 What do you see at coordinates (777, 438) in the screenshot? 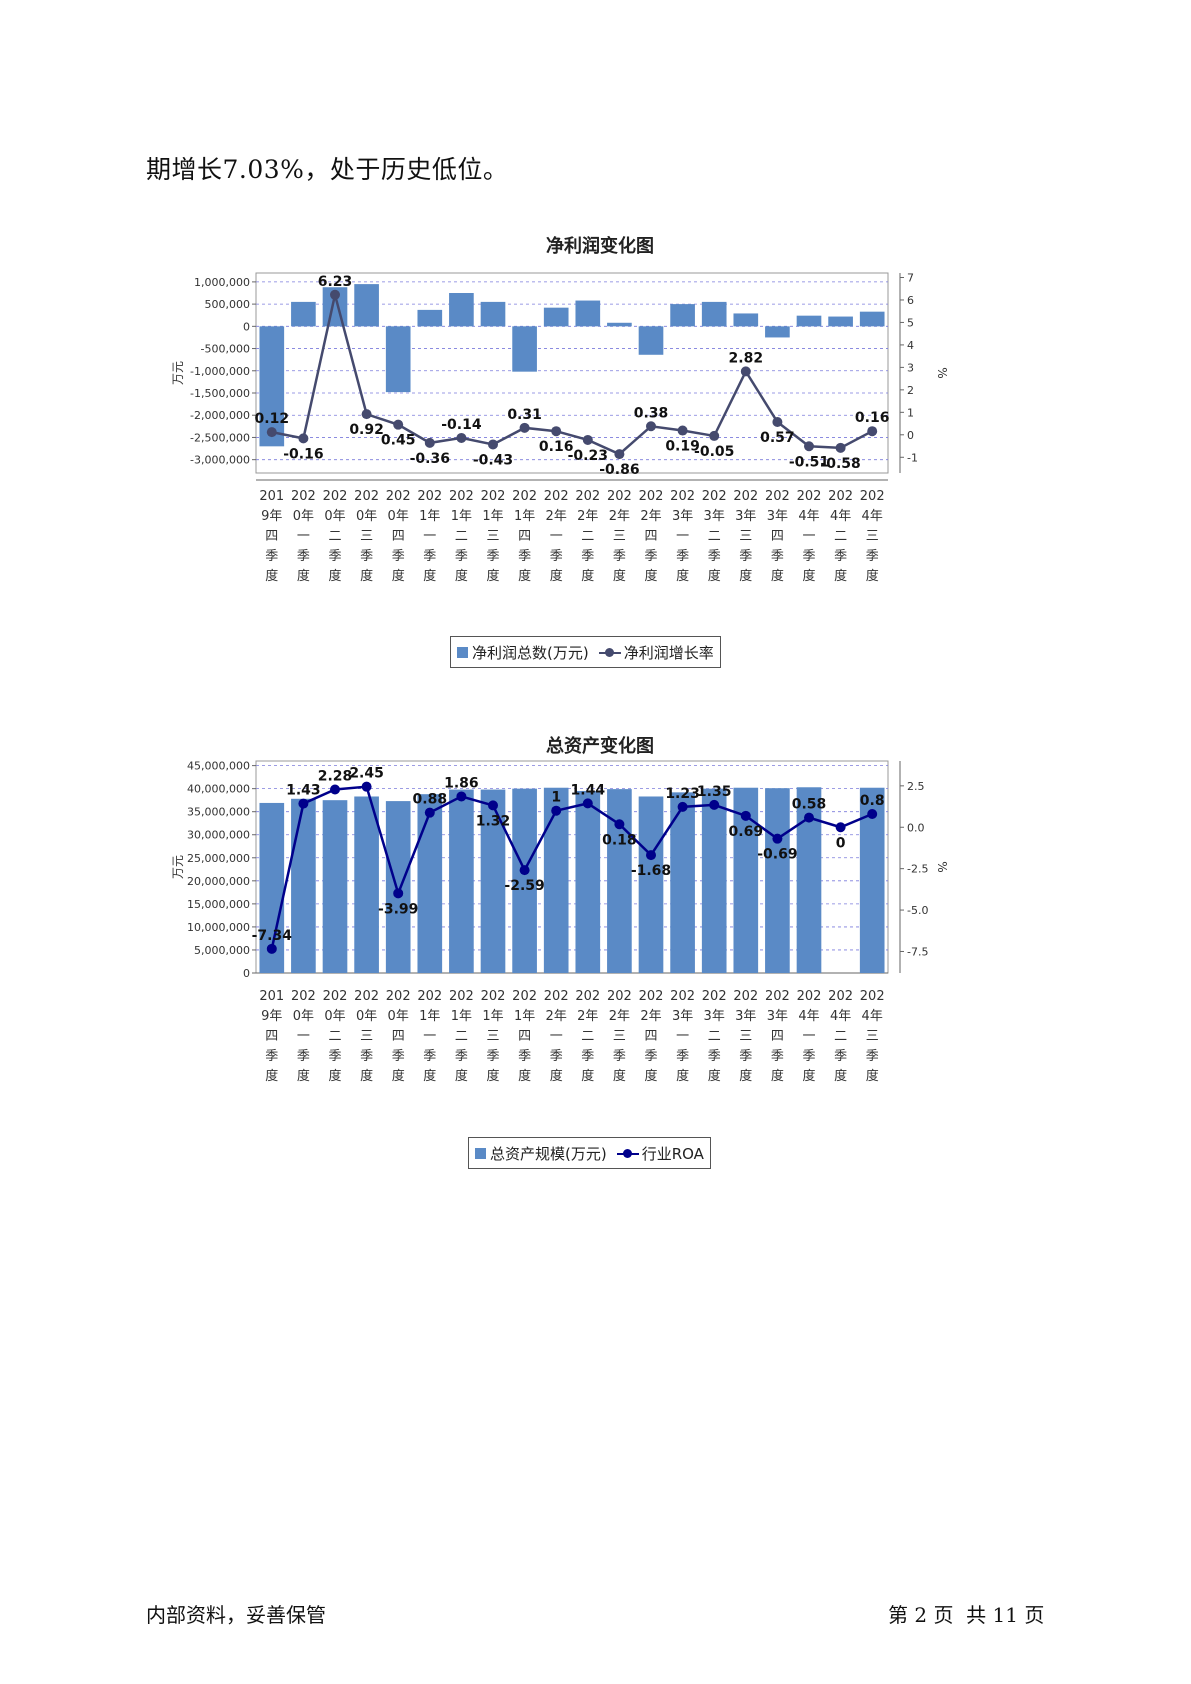
I see `data-label: 0.57` at bounding box center [777, 438].